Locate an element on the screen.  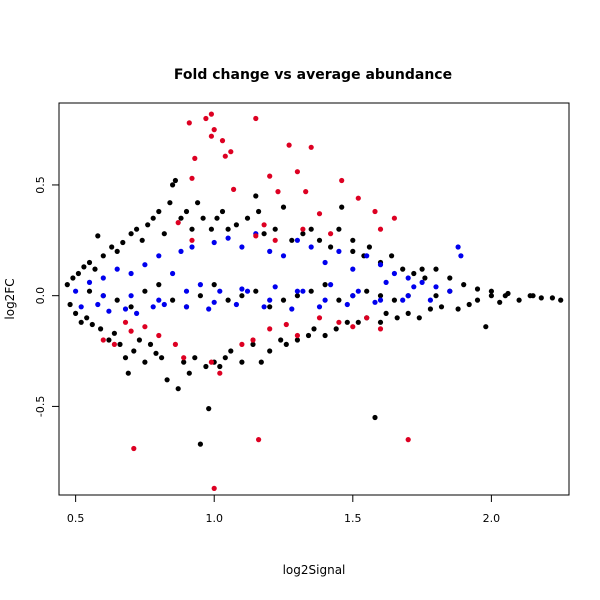
x-tick-label: 2.0 is located at coordinates (492, 518).